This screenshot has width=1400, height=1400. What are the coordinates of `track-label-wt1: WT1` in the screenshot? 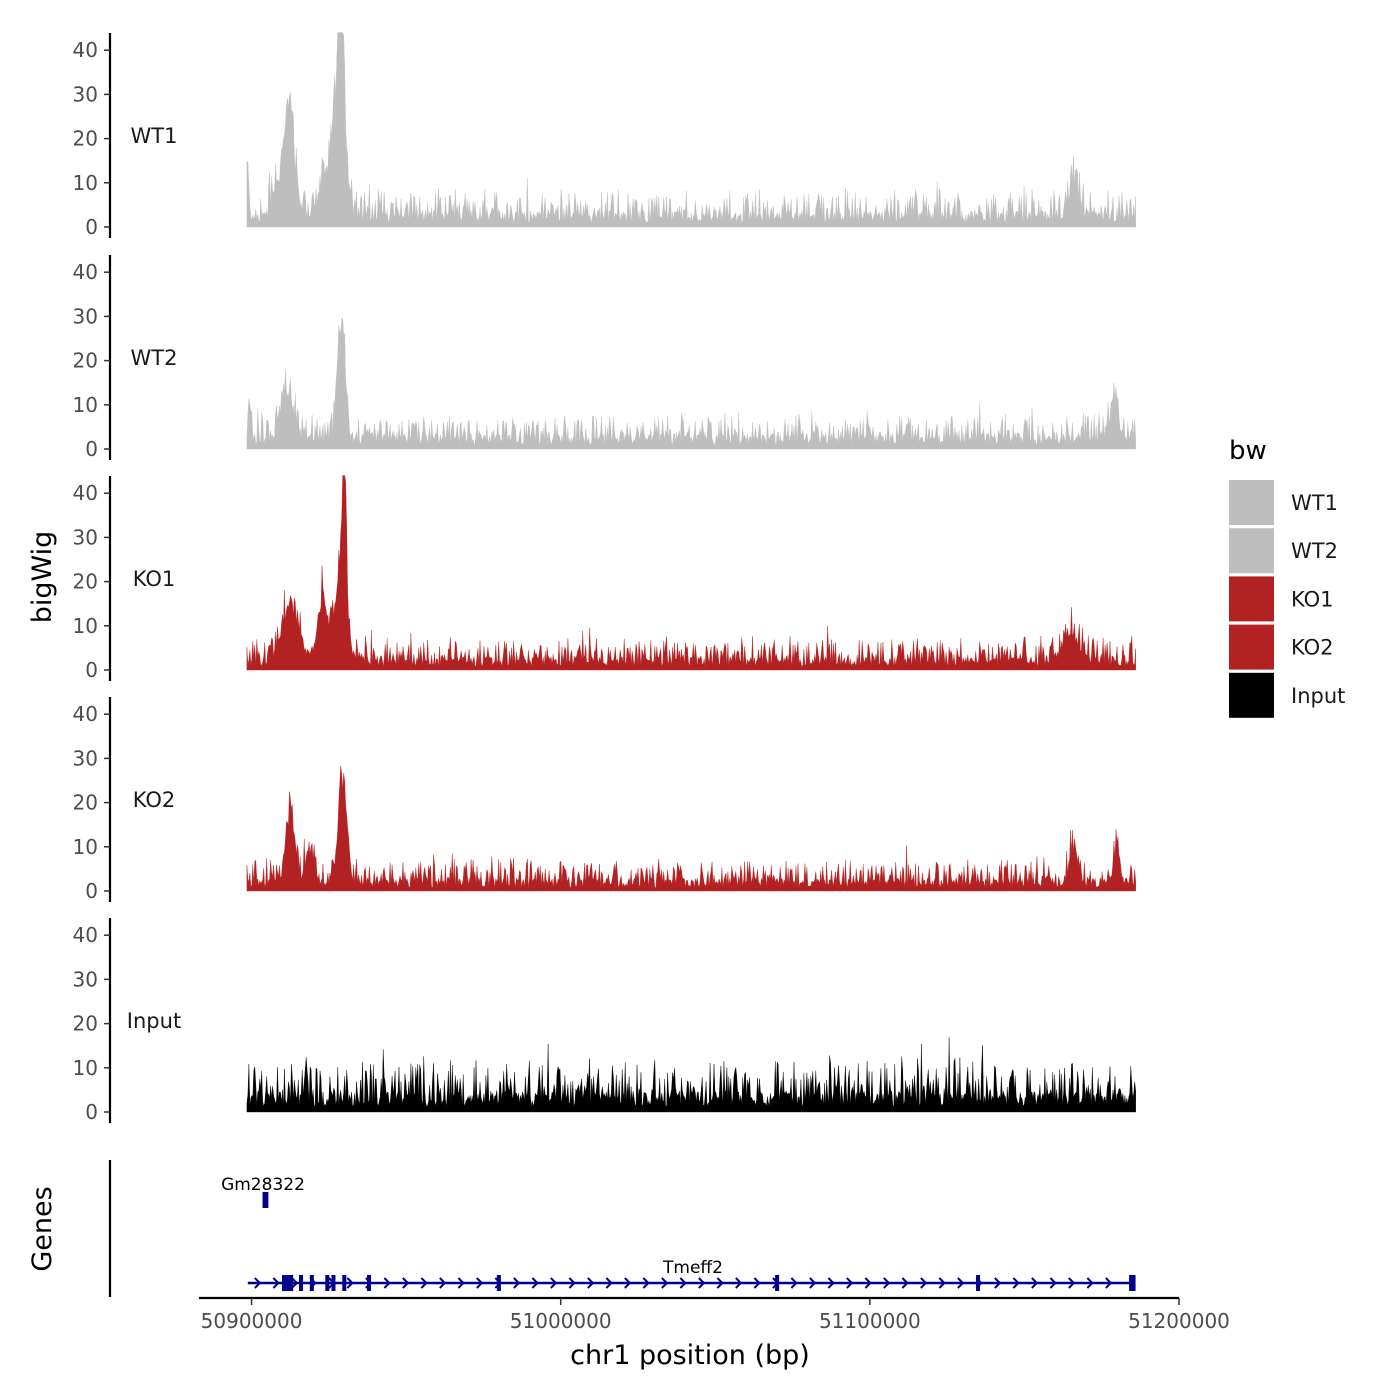 It's located at (154, 136).